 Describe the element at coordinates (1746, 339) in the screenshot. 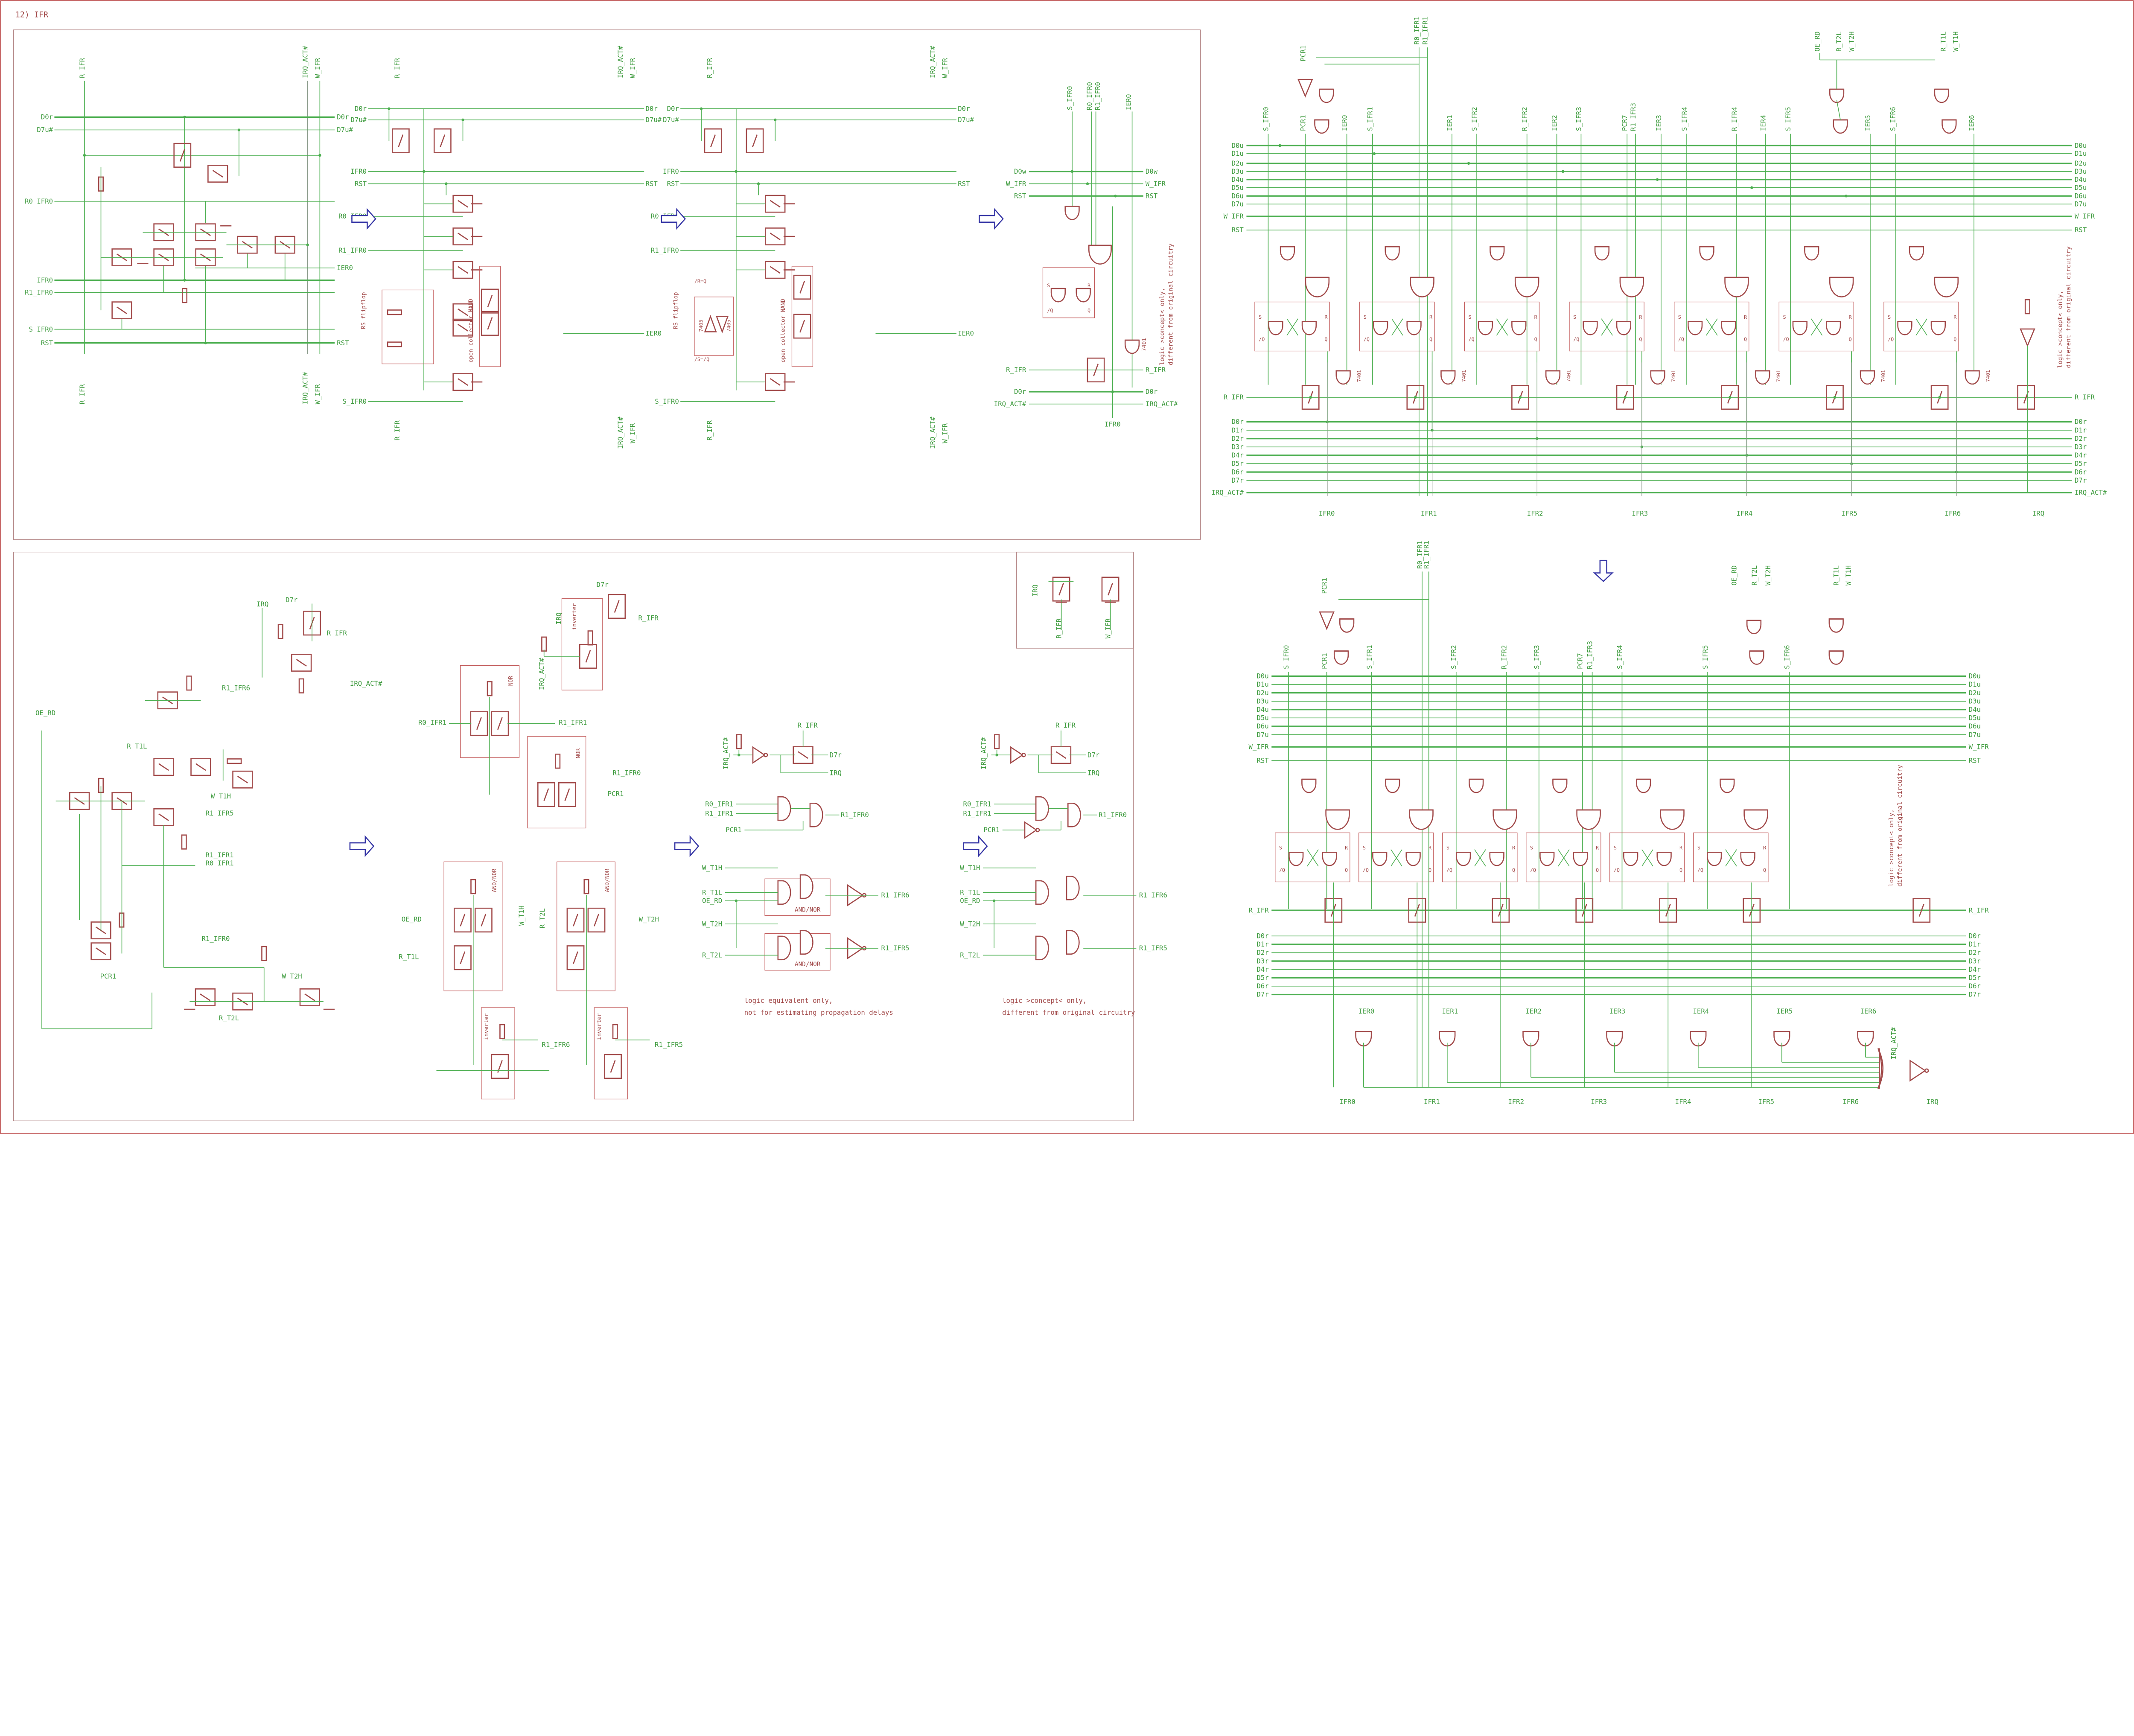

I see `ff-q-label: Q` at that location.